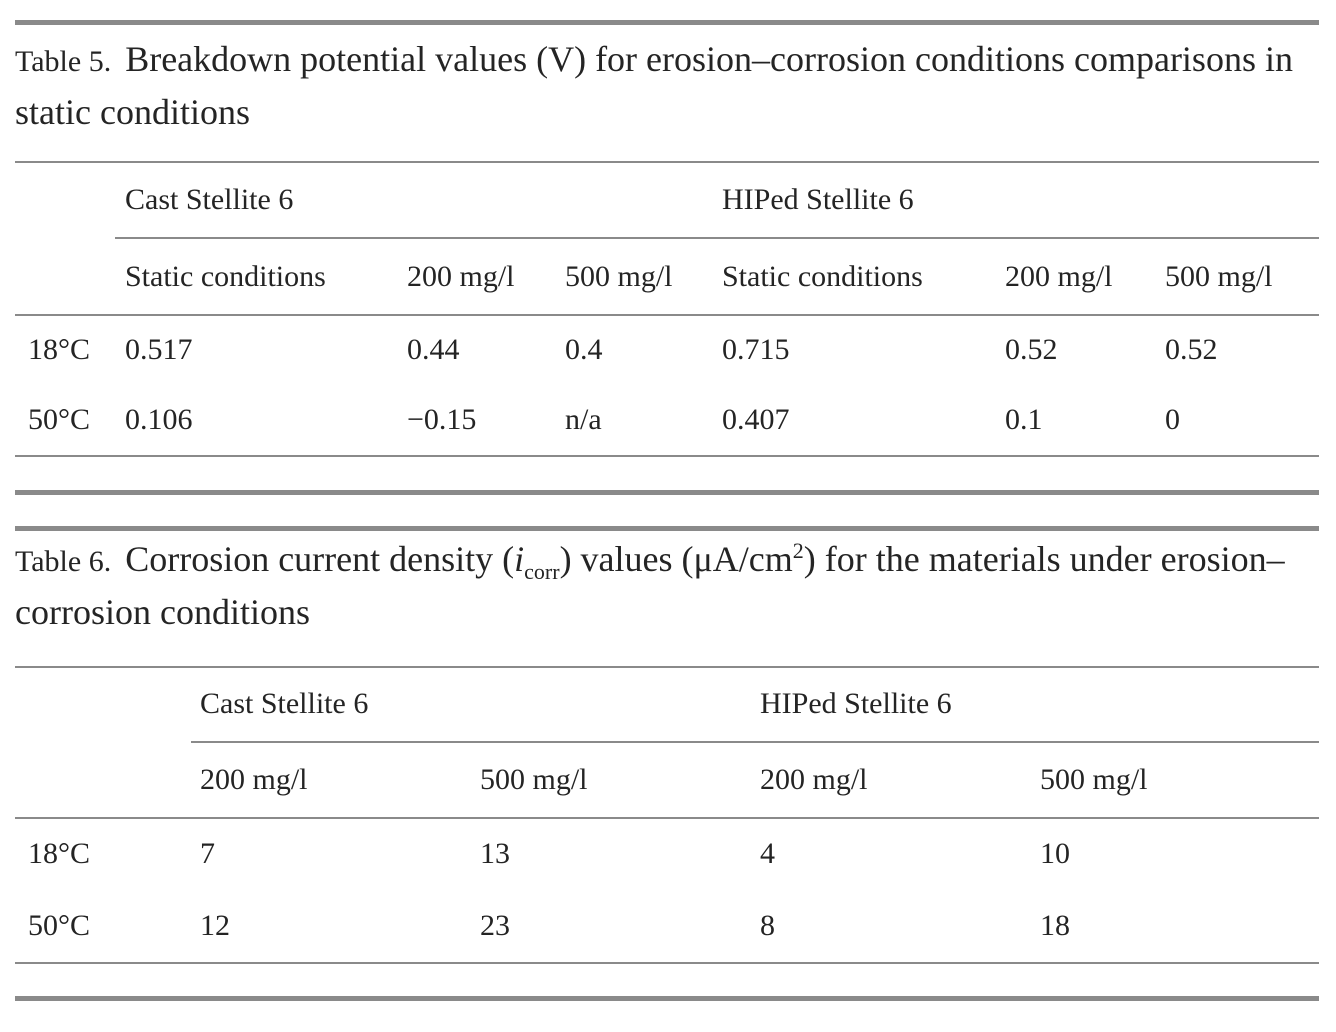 Image resolution: width=1336 pixels, height=1032 pixels. I want to click on table5-end-rule, so click(667, 492).